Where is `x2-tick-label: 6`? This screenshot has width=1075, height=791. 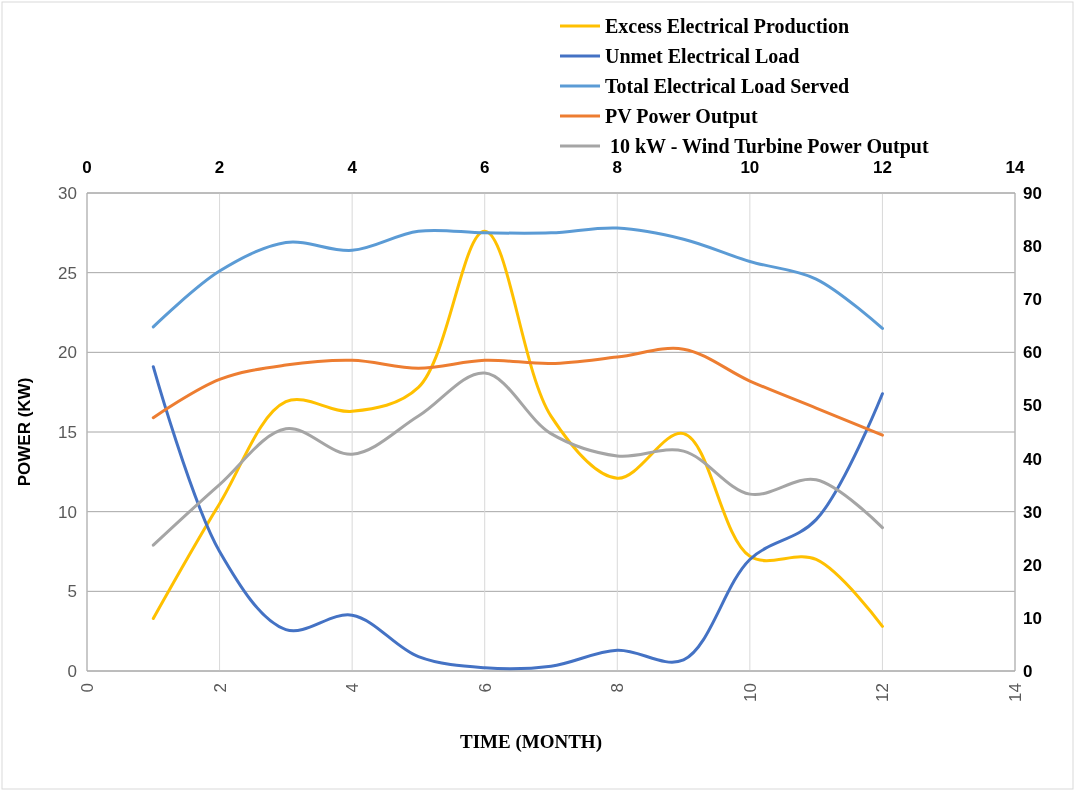 x2-tick-label: 6 is located at coordinates (484, 167).